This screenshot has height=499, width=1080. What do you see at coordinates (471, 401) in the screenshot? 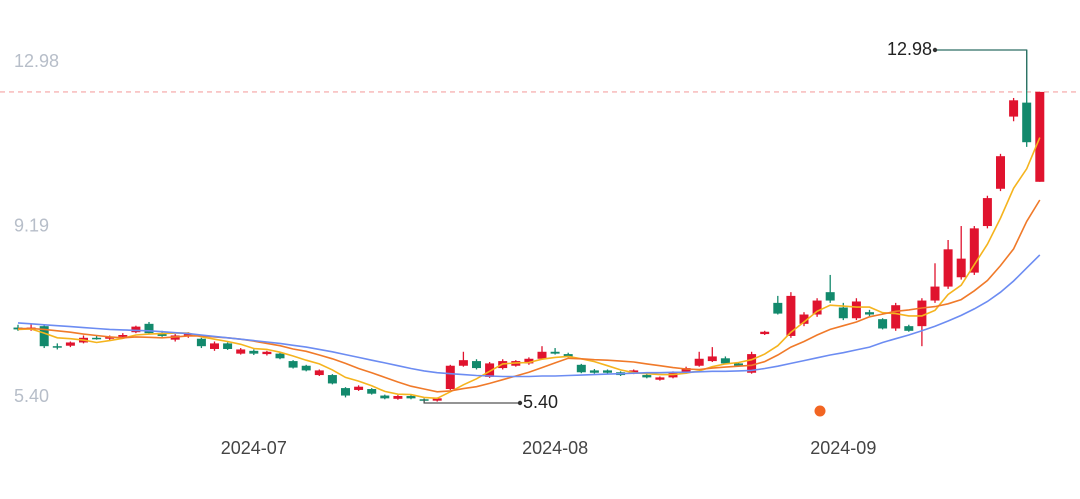
I see `min-pointer` at bounding box center [471, 401].